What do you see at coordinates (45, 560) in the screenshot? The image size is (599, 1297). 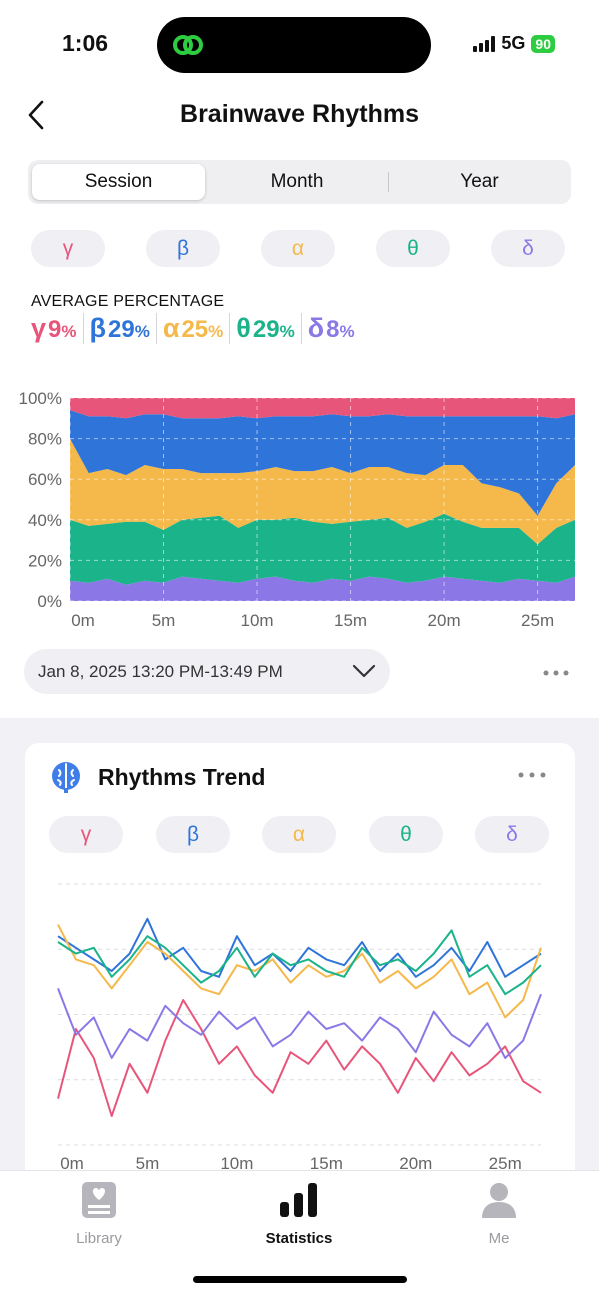 I see `y-tick-label: 20%` at bounding box center [45, 560].